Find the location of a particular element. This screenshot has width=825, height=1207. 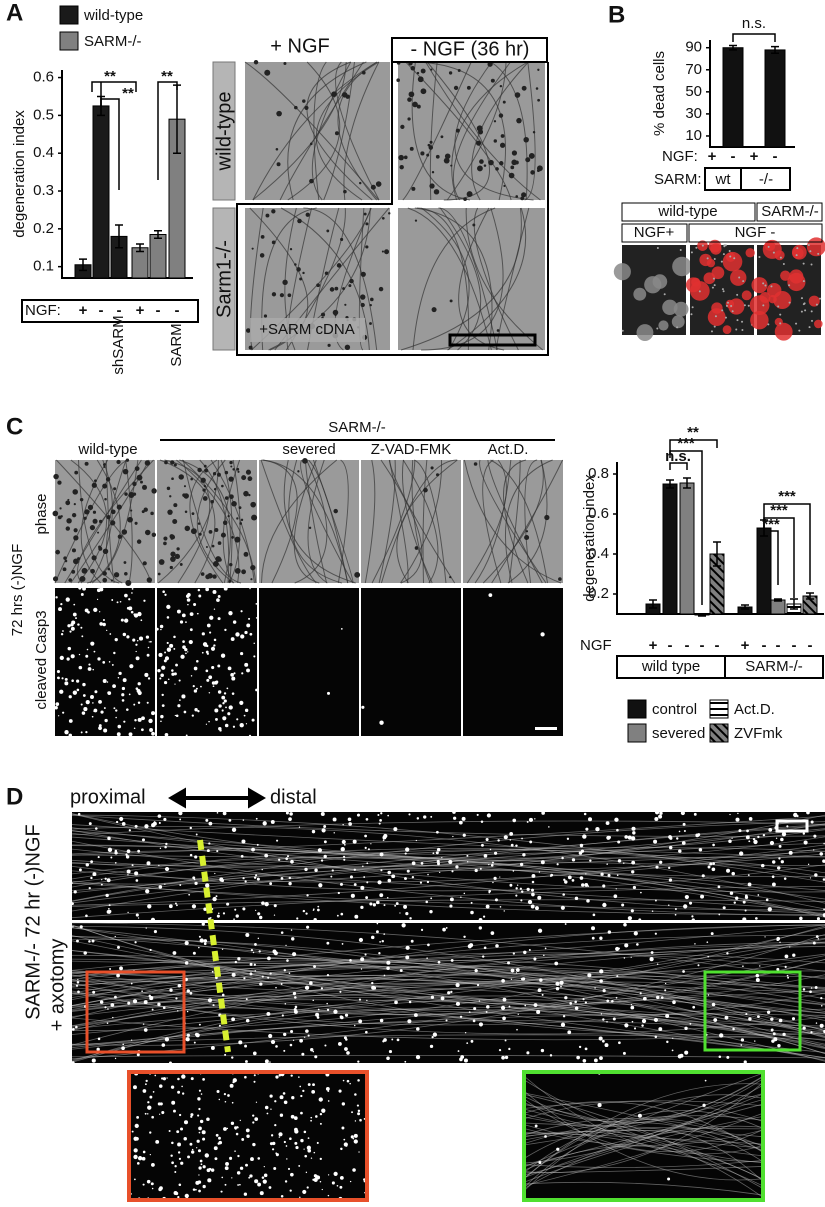

y-tick-label: 0.2 is located at coordinates (43, 228).